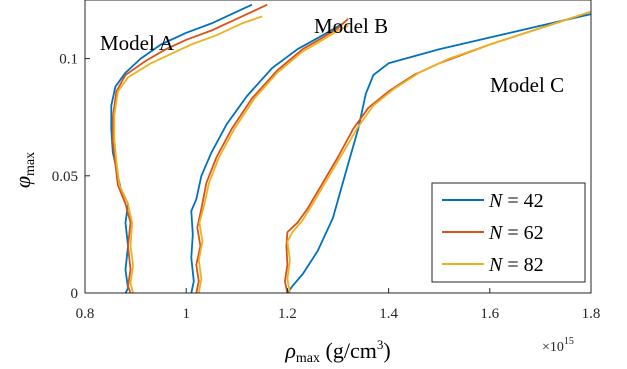 This screenshot has width=627, height=369. What do you see at coordinates (496, 201) in the screenshot?
I see `legend-var-n42: N` at bounding box center [496, 201].